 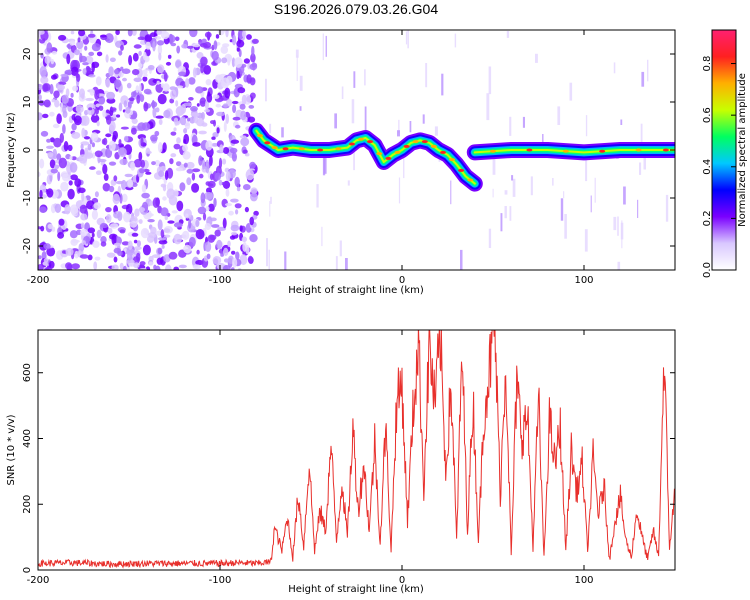 What do you see at coordinates (27, 570) in the screenshot?
I see `y-tick-label: 0` at bounding box center [27, 570].